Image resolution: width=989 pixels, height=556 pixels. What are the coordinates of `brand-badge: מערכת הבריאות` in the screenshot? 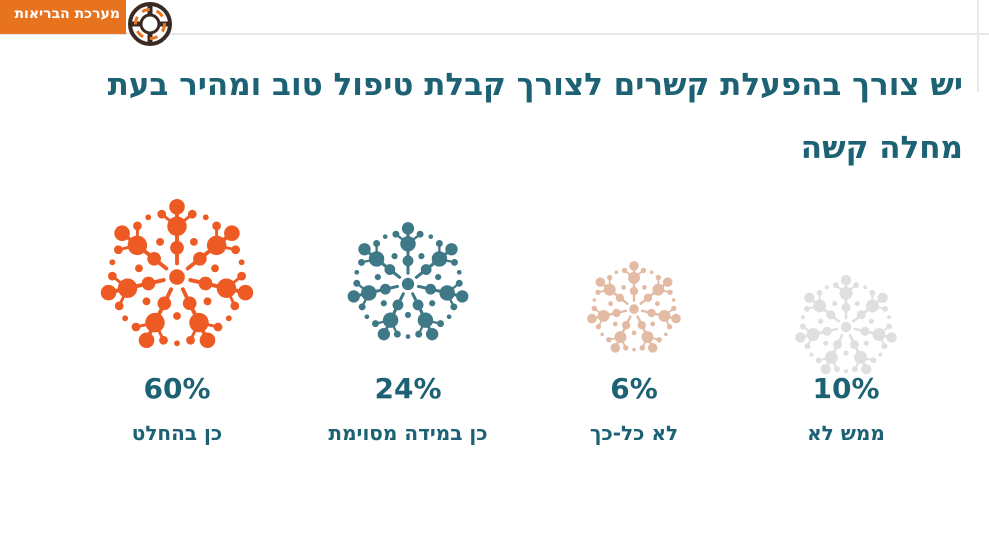 It's located at (63, 17).